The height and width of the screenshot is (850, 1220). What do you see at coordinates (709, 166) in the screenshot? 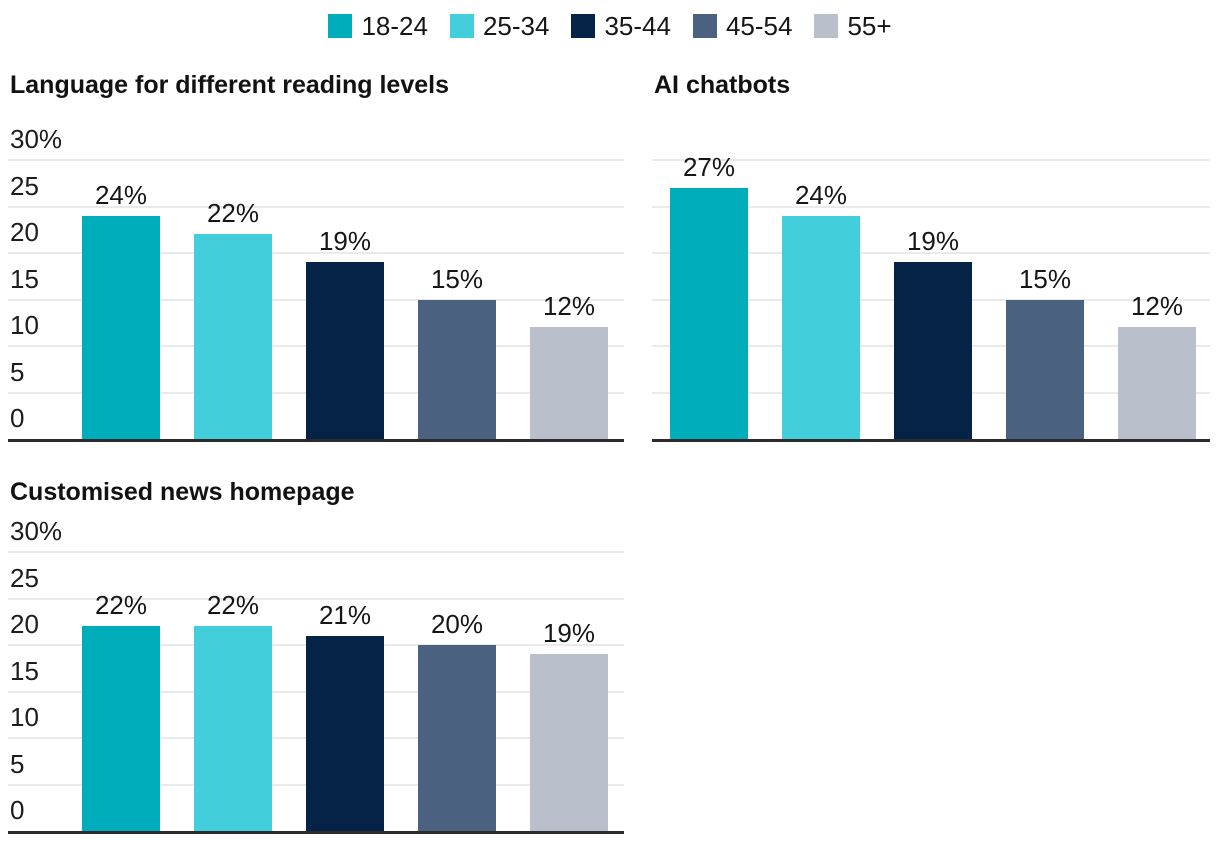
I see `bar-value-label: 27%` at bounding box center [709, 166].